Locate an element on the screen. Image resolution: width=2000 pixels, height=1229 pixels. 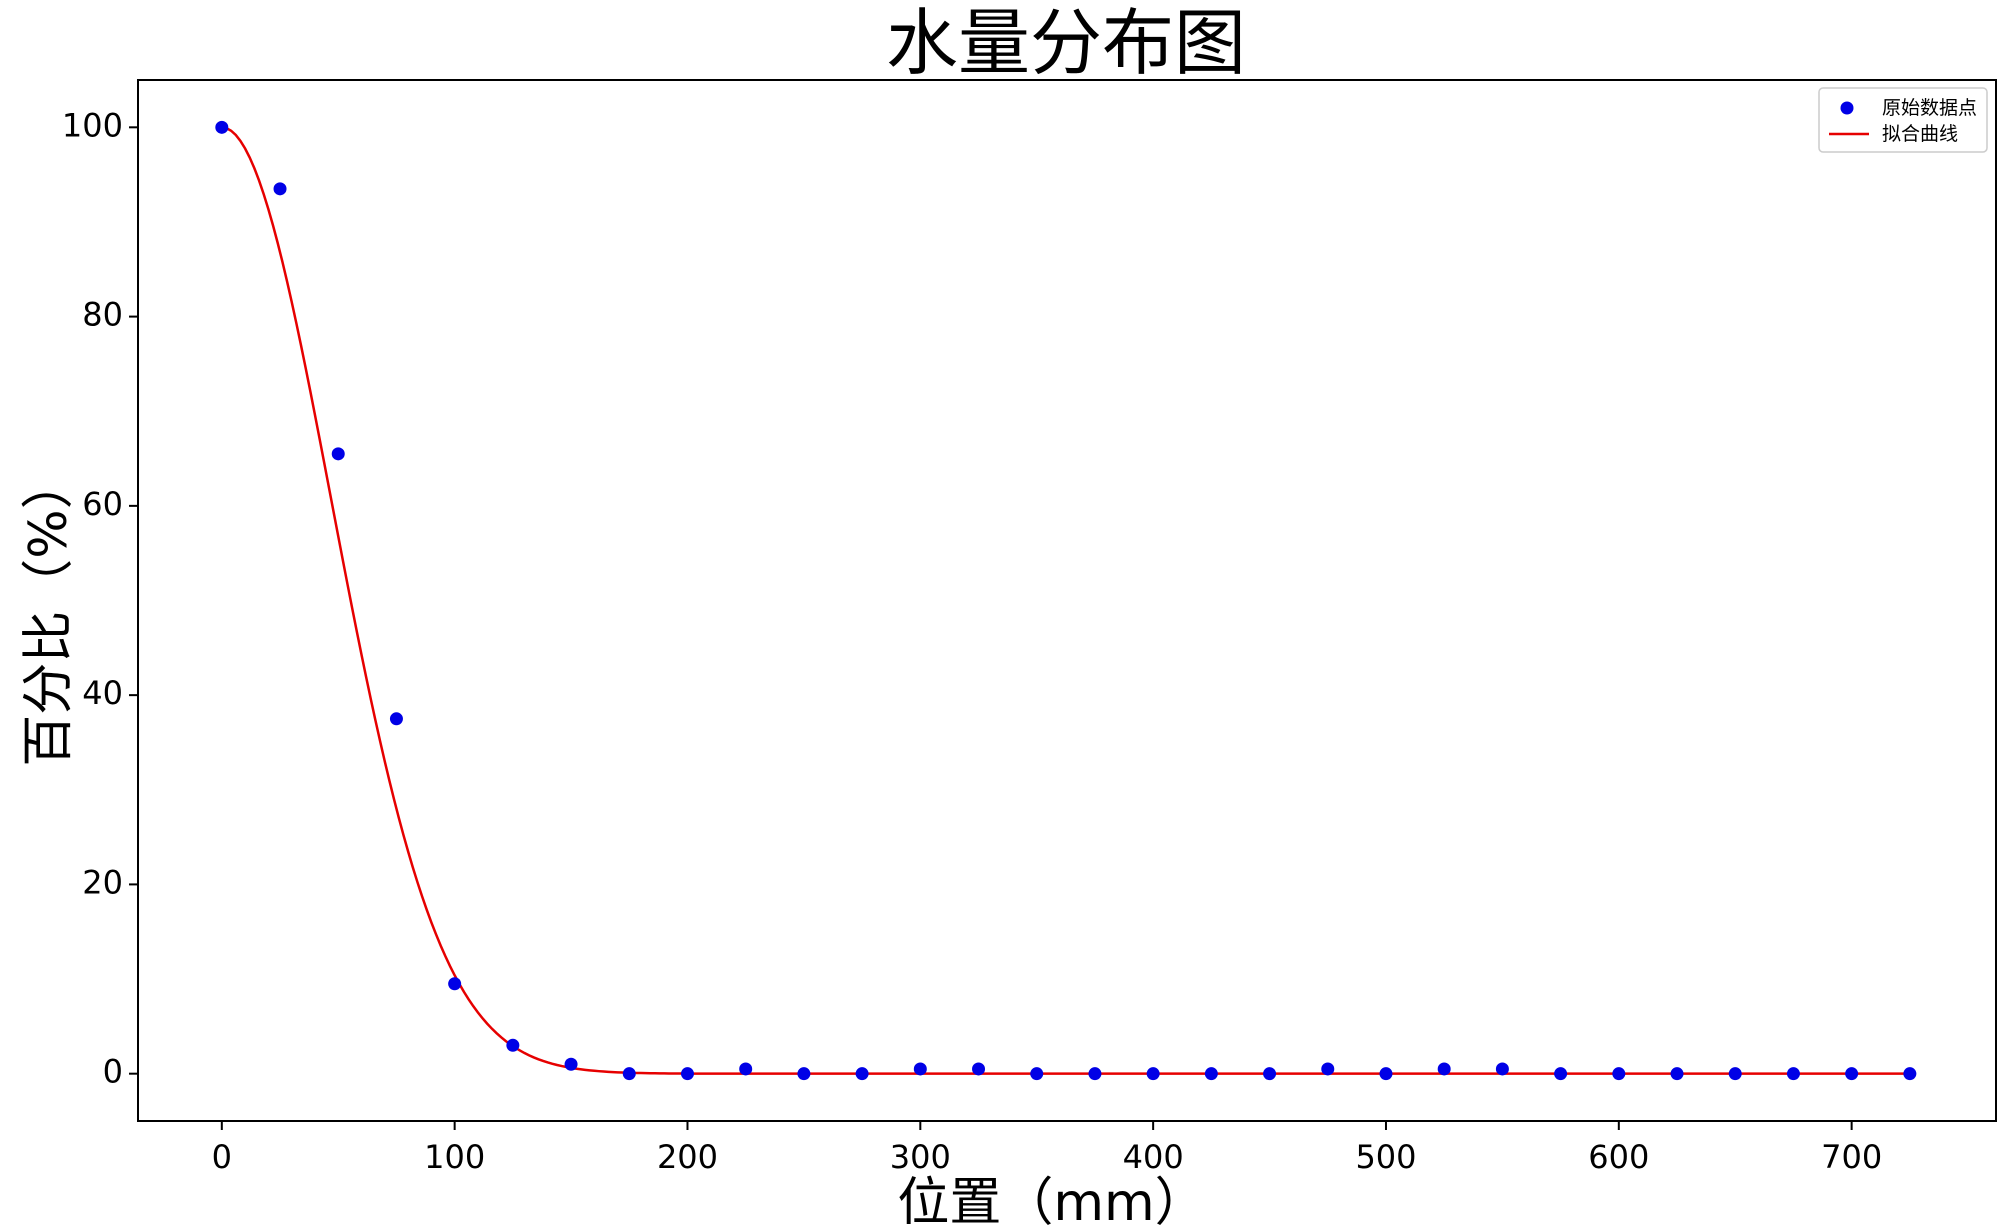
x-tick-label: 500 is located at coordinates (1385, 1157).